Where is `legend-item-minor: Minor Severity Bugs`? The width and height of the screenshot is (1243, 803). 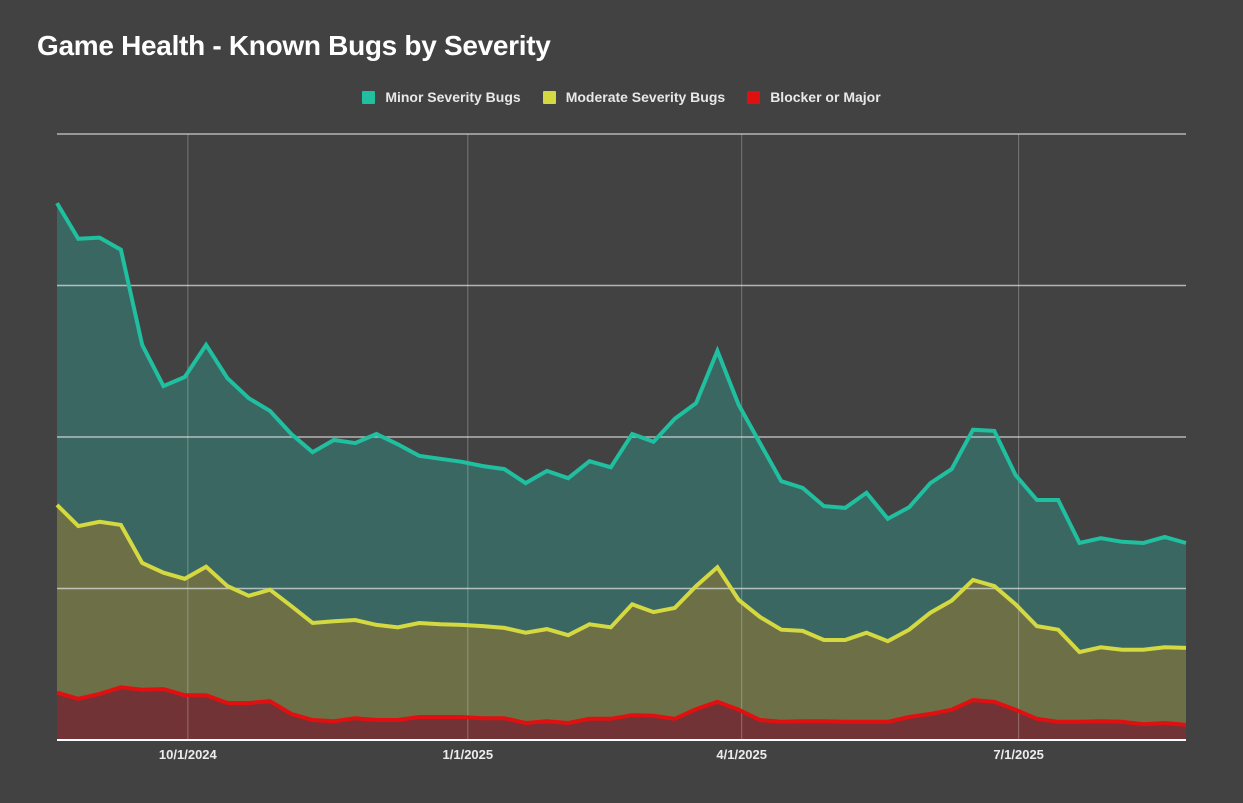
legend-item-minor: Minor Severity Bugs is located at coordinates (441, 97).